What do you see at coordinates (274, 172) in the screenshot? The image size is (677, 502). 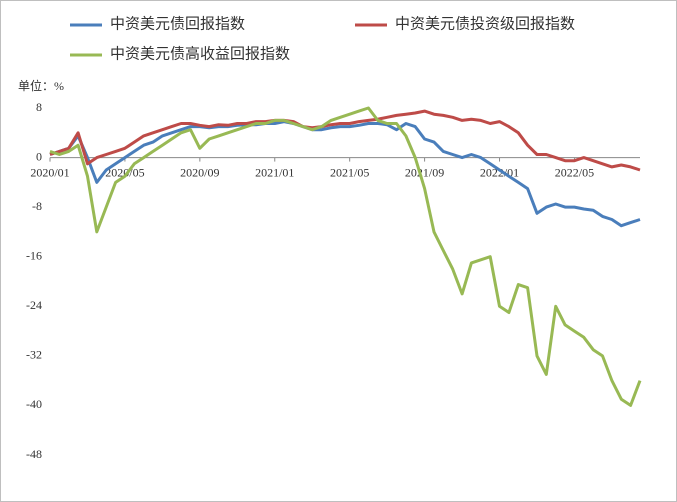 I see `x-tick-label: 2021/01` at bounding box center [274, 172].